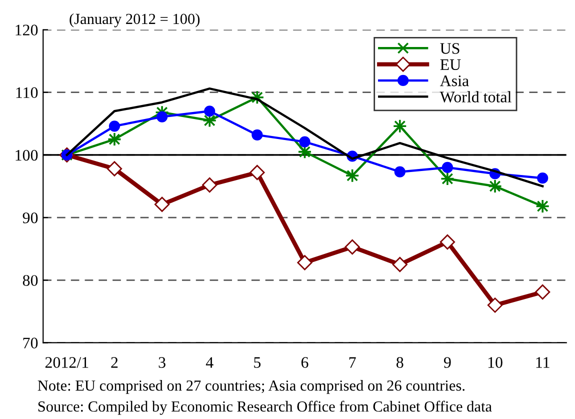  I want to click on y-tick-label: 80, so click(30, 280).